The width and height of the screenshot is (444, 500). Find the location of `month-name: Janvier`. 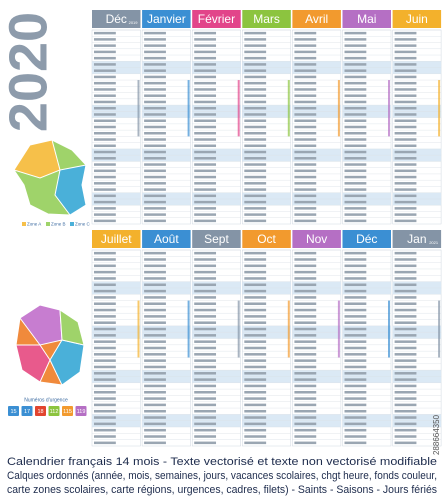

month-name: Janvier is located at coordinates (166, 19).